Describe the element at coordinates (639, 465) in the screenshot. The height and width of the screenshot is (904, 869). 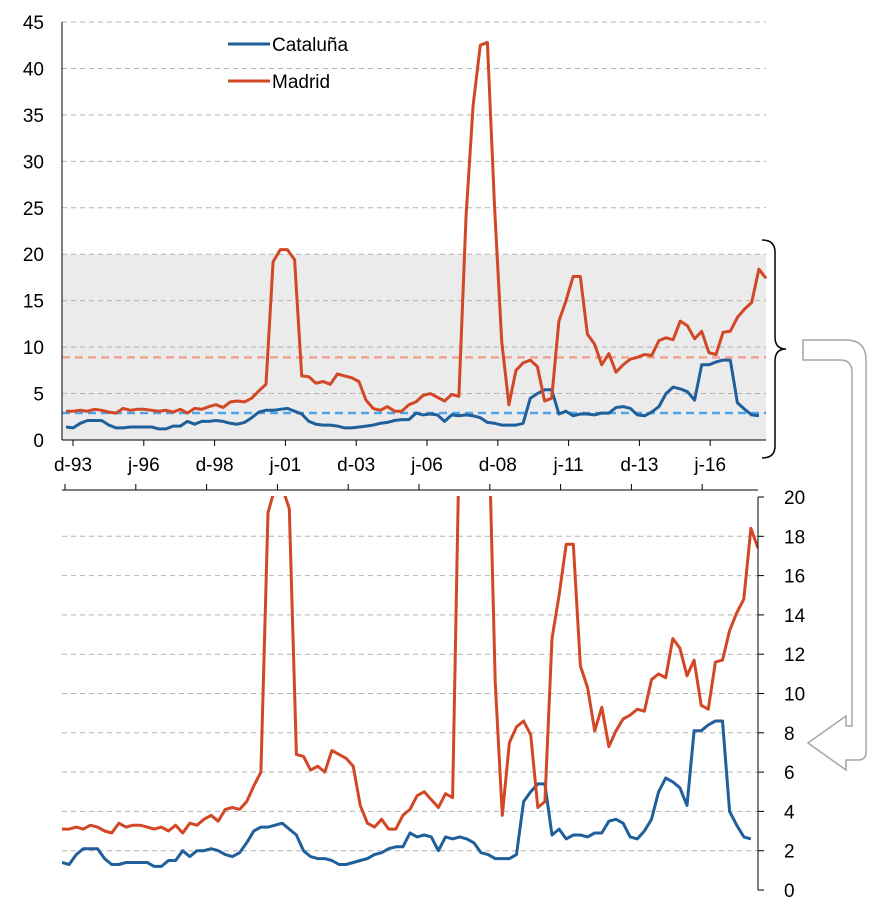
I see `main-x-tick-label: d-13` at that location.